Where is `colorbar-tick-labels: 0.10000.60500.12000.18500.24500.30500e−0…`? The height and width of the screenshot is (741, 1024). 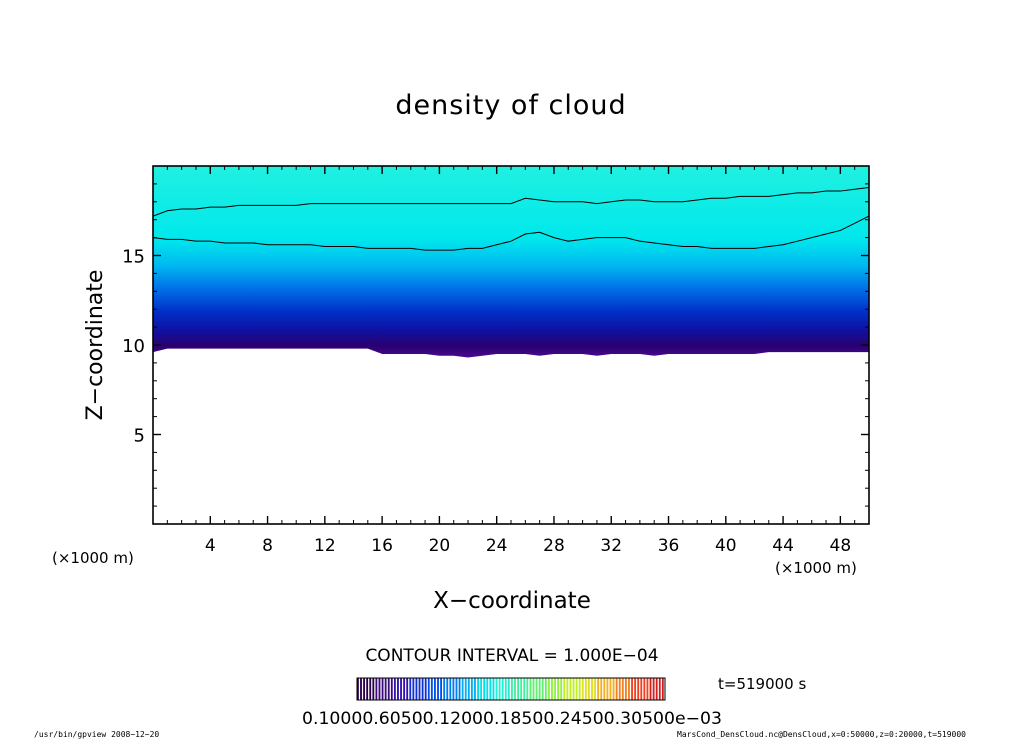 colorbar-tick-labels: 0.10000.60500.12000.18500.24500.30500e−0… is located at coordinates (512, 719).